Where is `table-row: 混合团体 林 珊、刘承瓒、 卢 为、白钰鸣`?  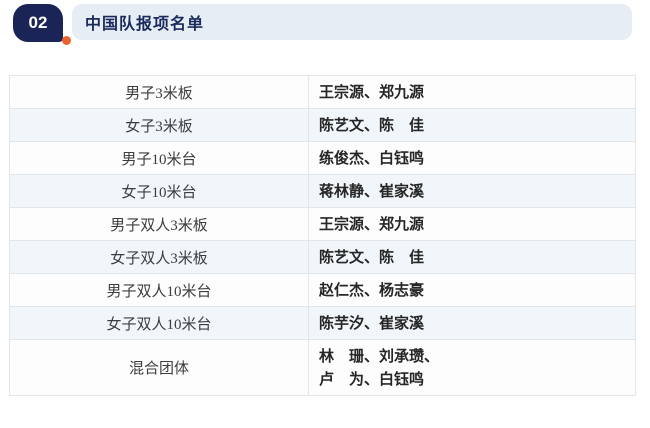 table-row: 混合团体 林 珊、刘承瓒、 卢 为、白钰鸣 is located at coordinates (322, 367).